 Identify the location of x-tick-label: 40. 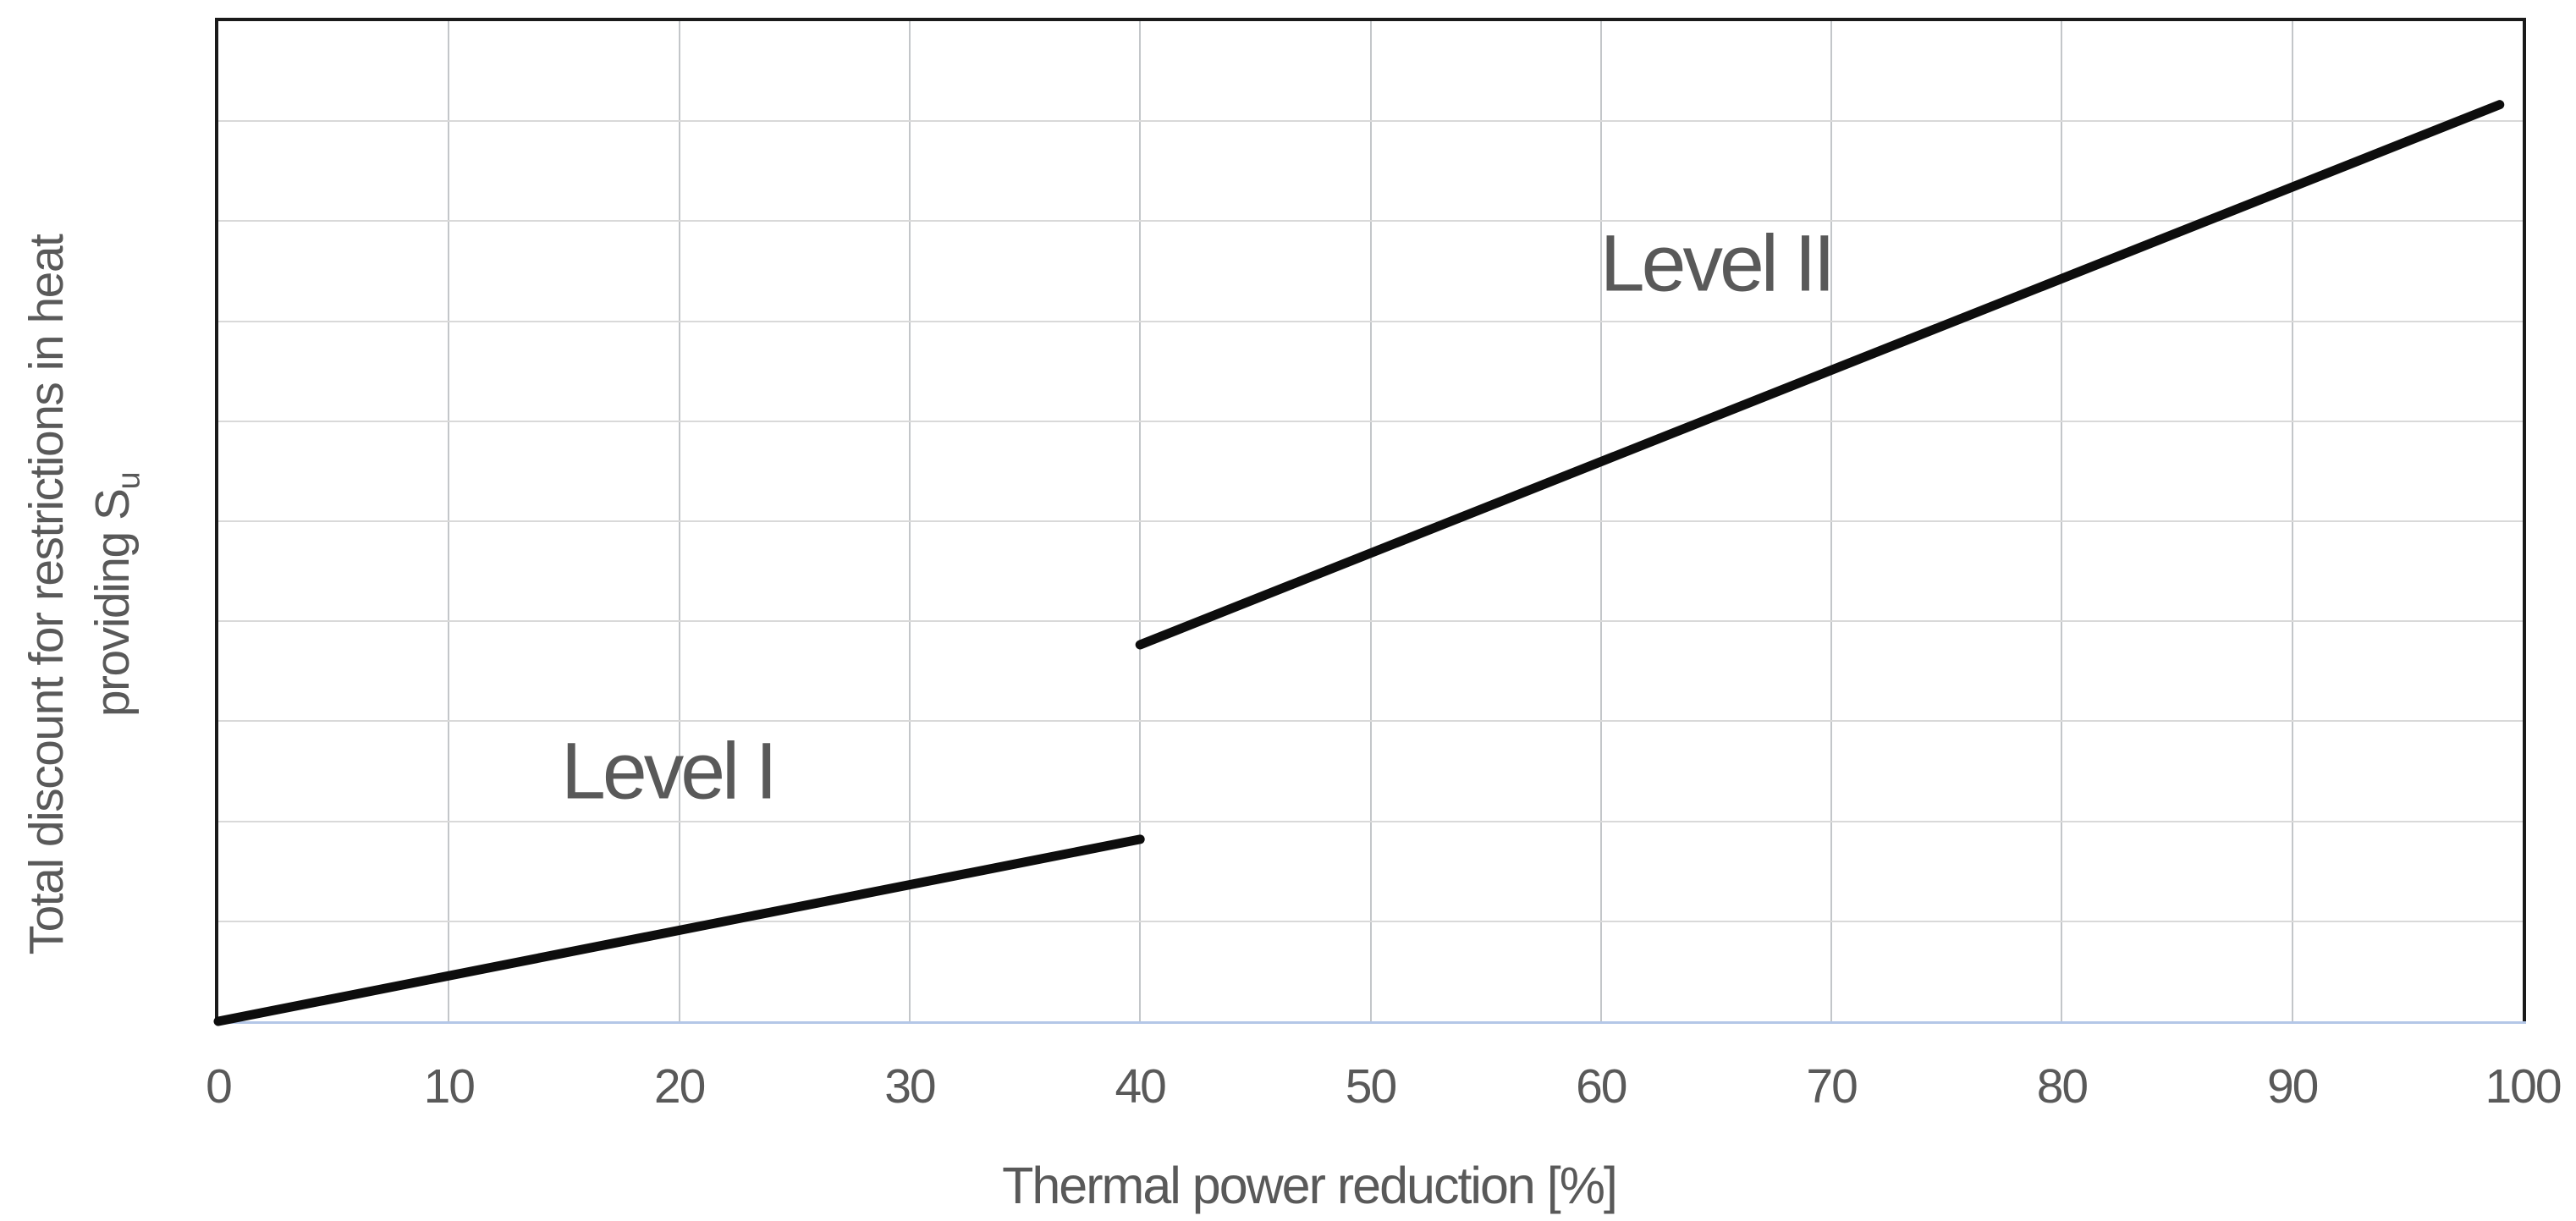
(1140, 1086).